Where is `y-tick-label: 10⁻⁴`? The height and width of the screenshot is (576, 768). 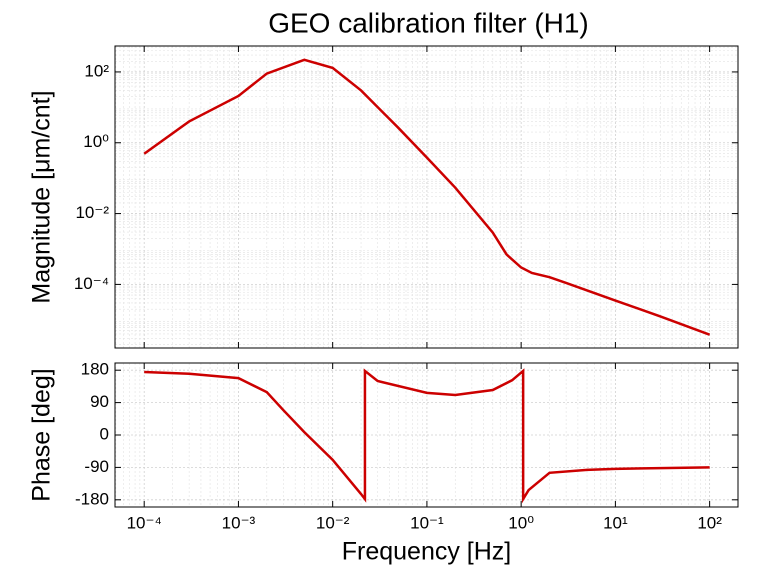 y-tick-label: 10⁻⁴ is located at coordinates (91, 283).